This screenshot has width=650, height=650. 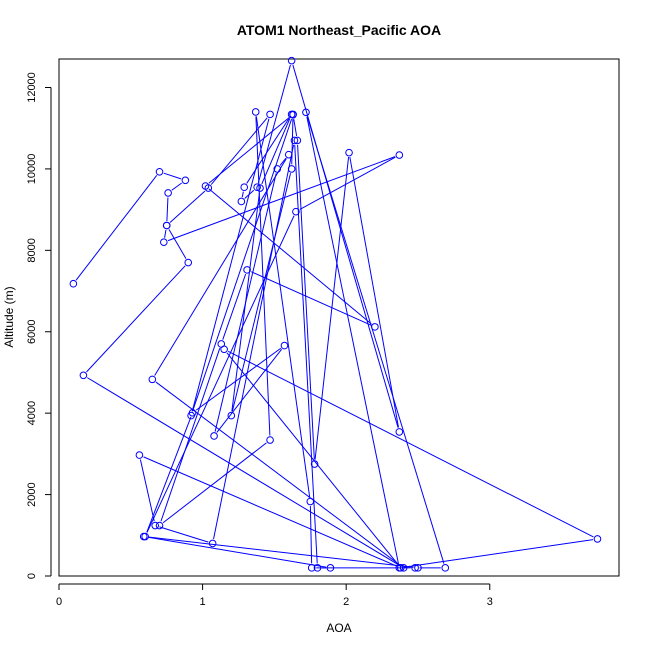 What do you see at coordinates (203, 602) in the screenshot?
I see `x-tick-label: 1` at bounding box center [203, 602].